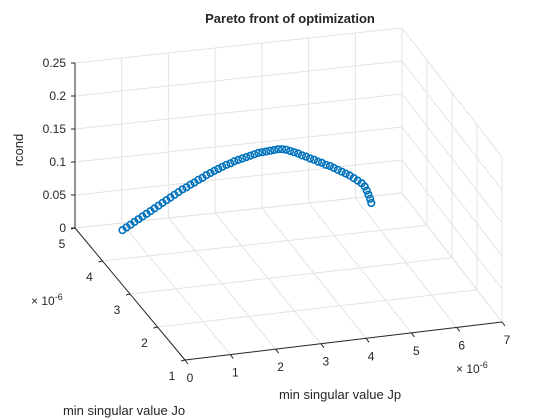 The height and width of the screenshot is (420, 560). I want to click on x-tick-label: 4, so click(371, 356).